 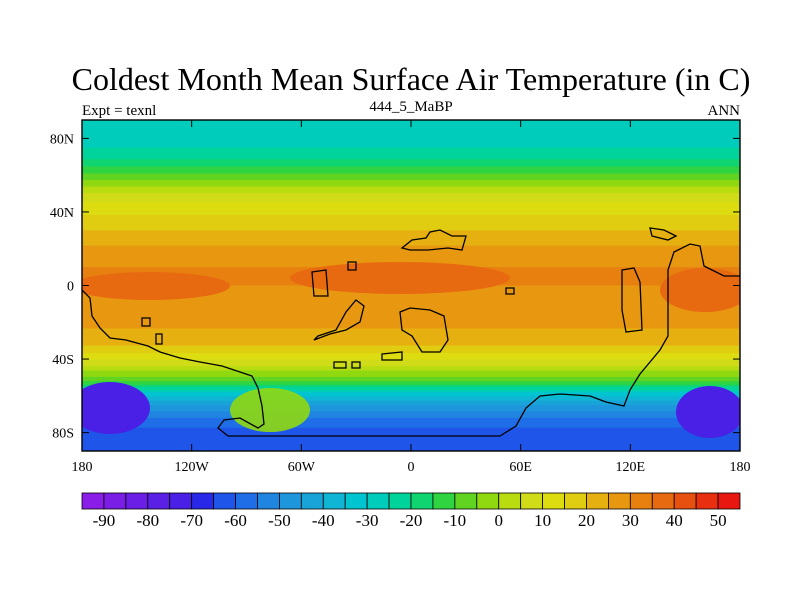 I want to click on subtitle-center: 444_5_MaBP, so click(x=410, y=107).